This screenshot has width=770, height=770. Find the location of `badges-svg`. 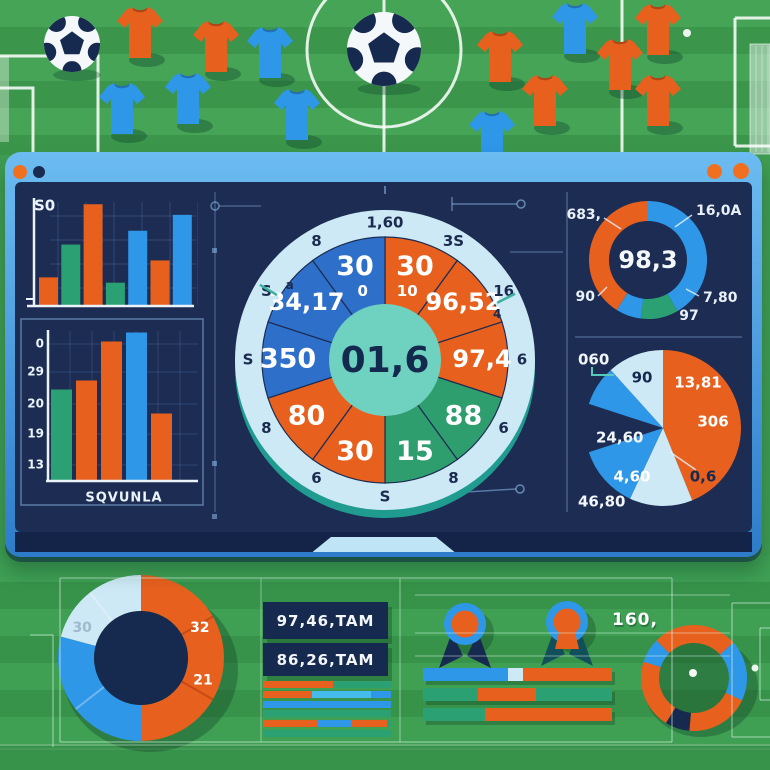

badges-svg is located at coordinates (517, 634).